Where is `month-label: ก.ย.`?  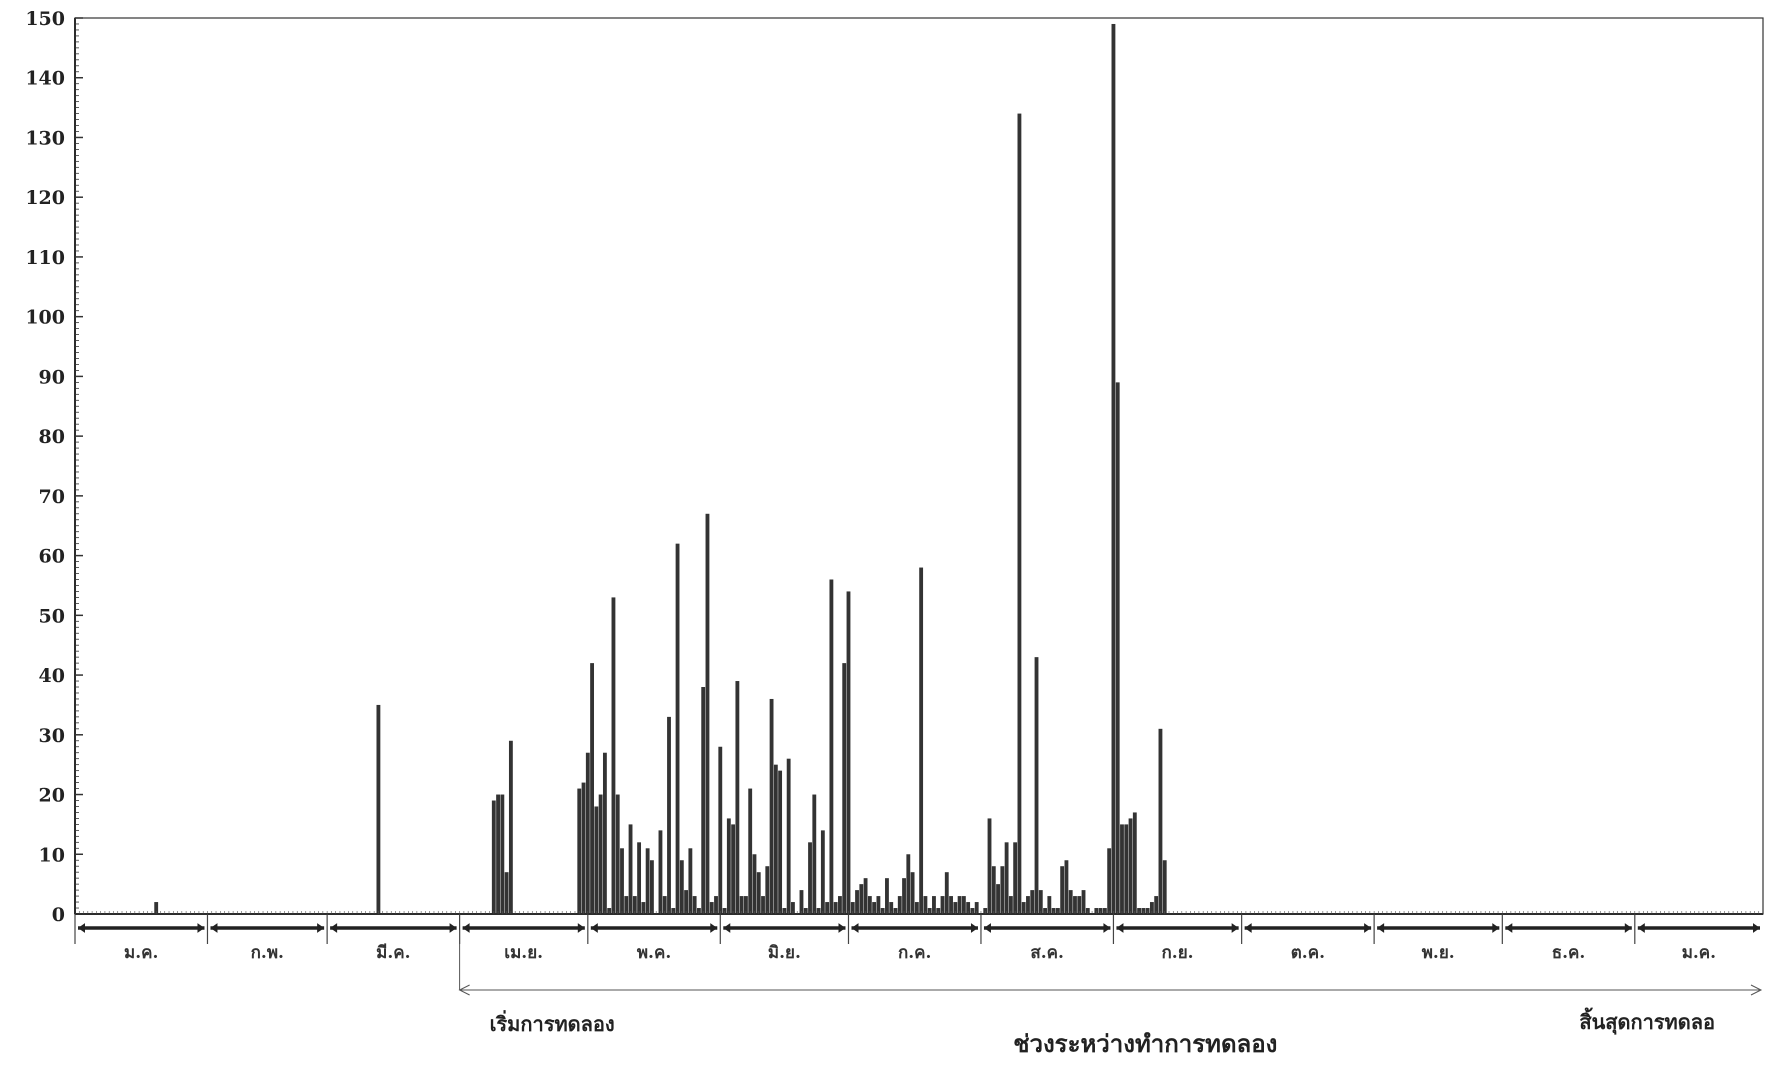 month-label: ก.ย. is located at coordinates (1177, 953).